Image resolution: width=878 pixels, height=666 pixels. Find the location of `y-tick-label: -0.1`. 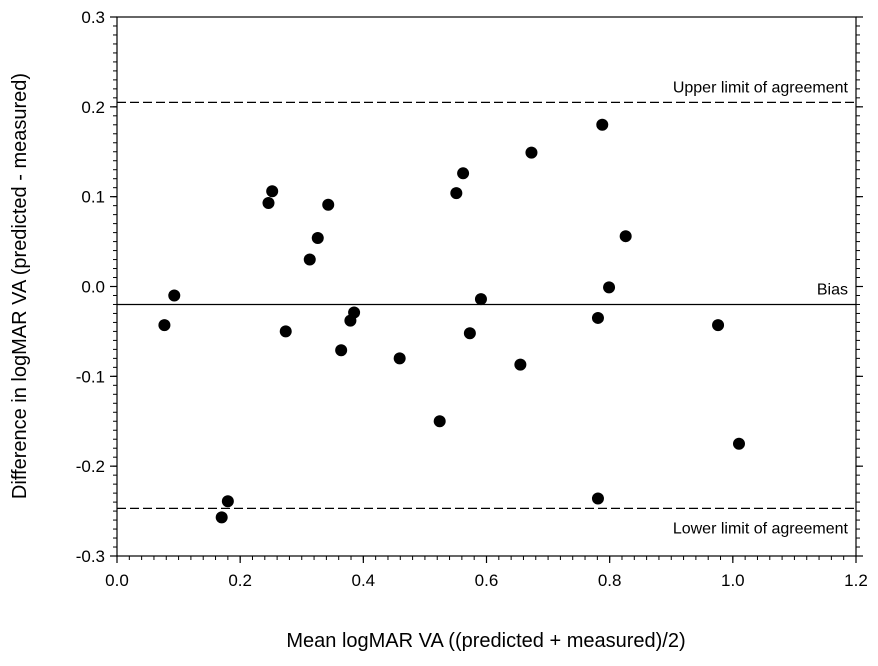

y-tick-label: -0.1 is located at coordinates (90, 376).